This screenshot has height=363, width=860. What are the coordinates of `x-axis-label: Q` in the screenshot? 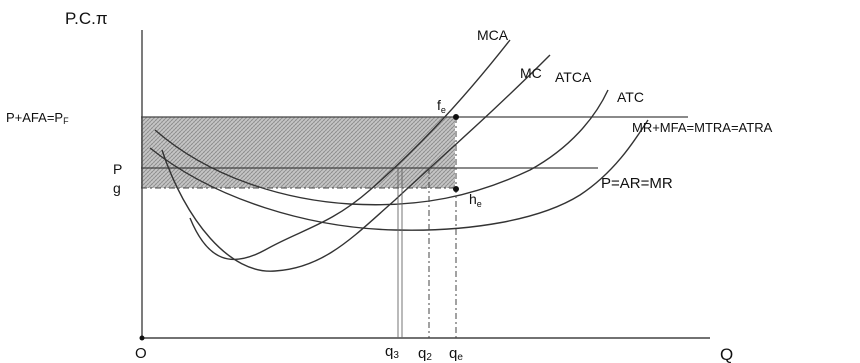 It's located at (726, 354).